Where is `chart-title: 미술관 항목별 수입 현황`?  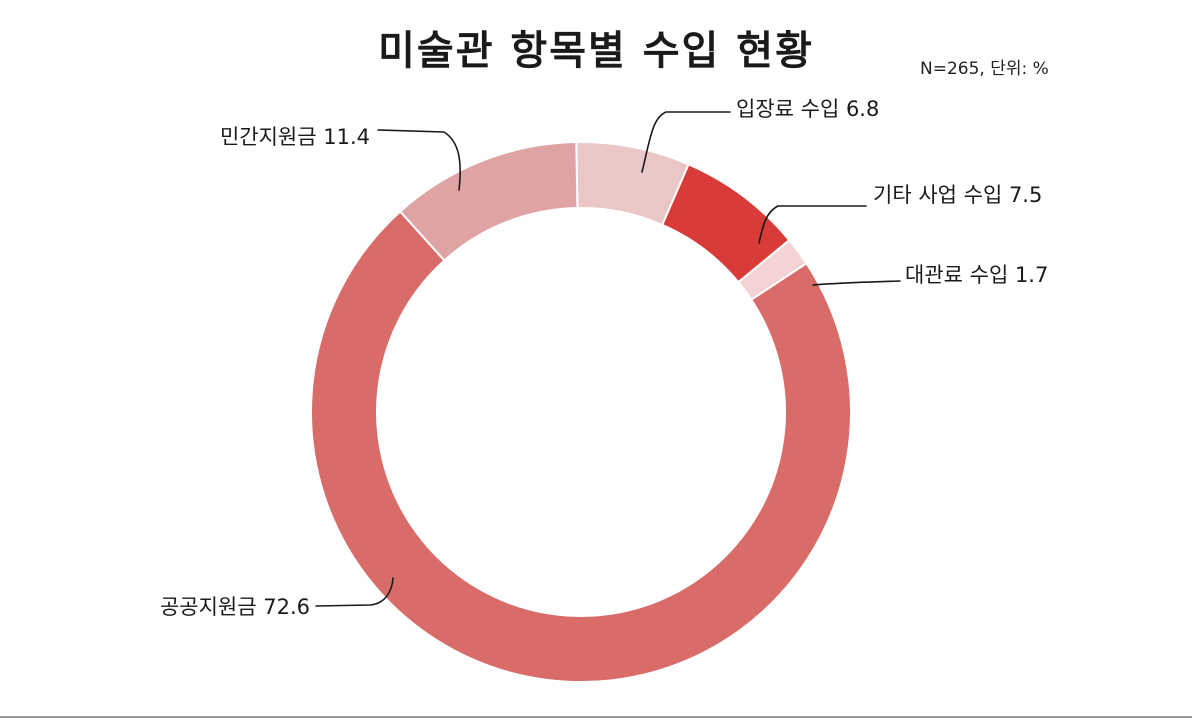
chart-title: 미술관 항목별 수입 현황 is located at coordinates (596, 51).